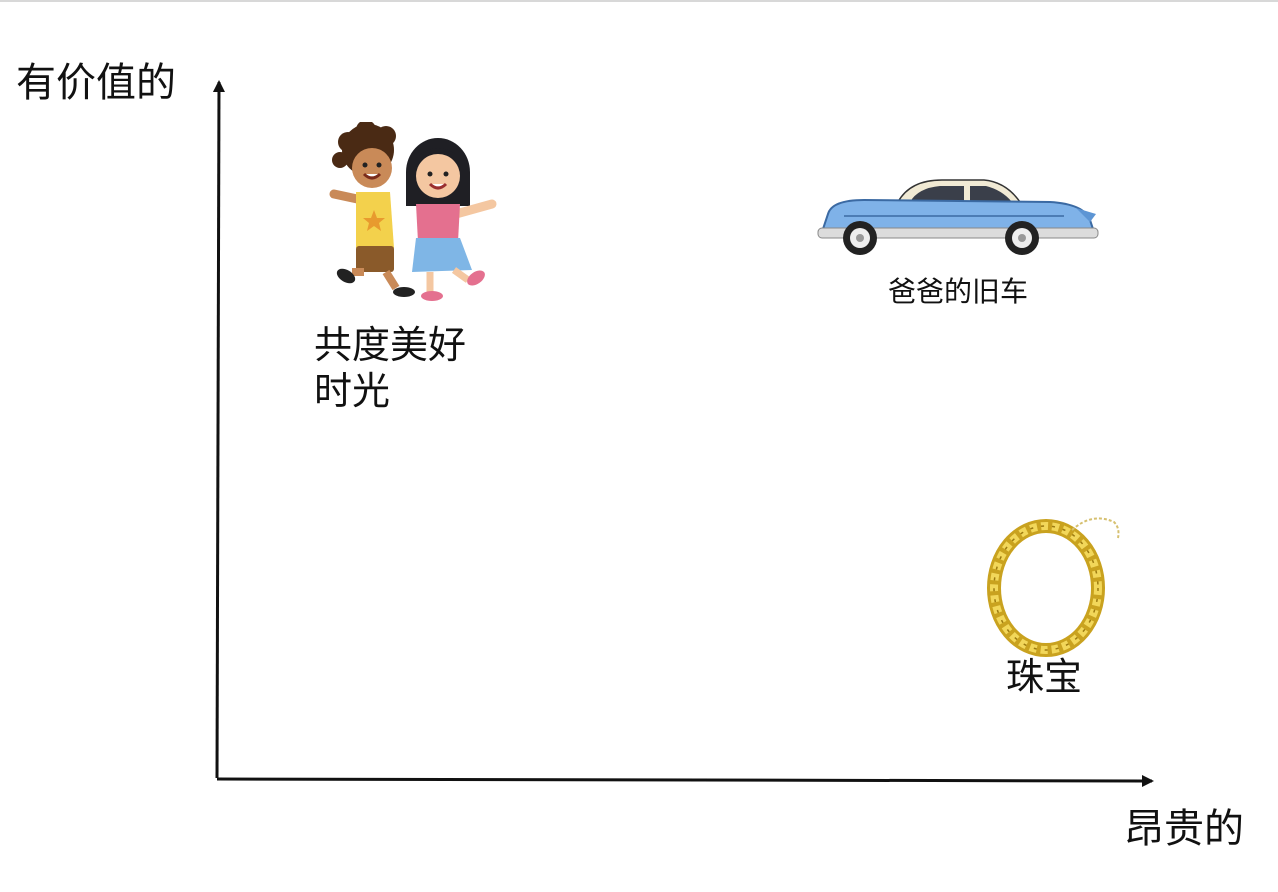 This screenshot has height=892, width=1278. What do you see at coordinates (96, 83) in the screenshot?
I see `y-axis-label: 有价值的` at bounding box center [96, 83].